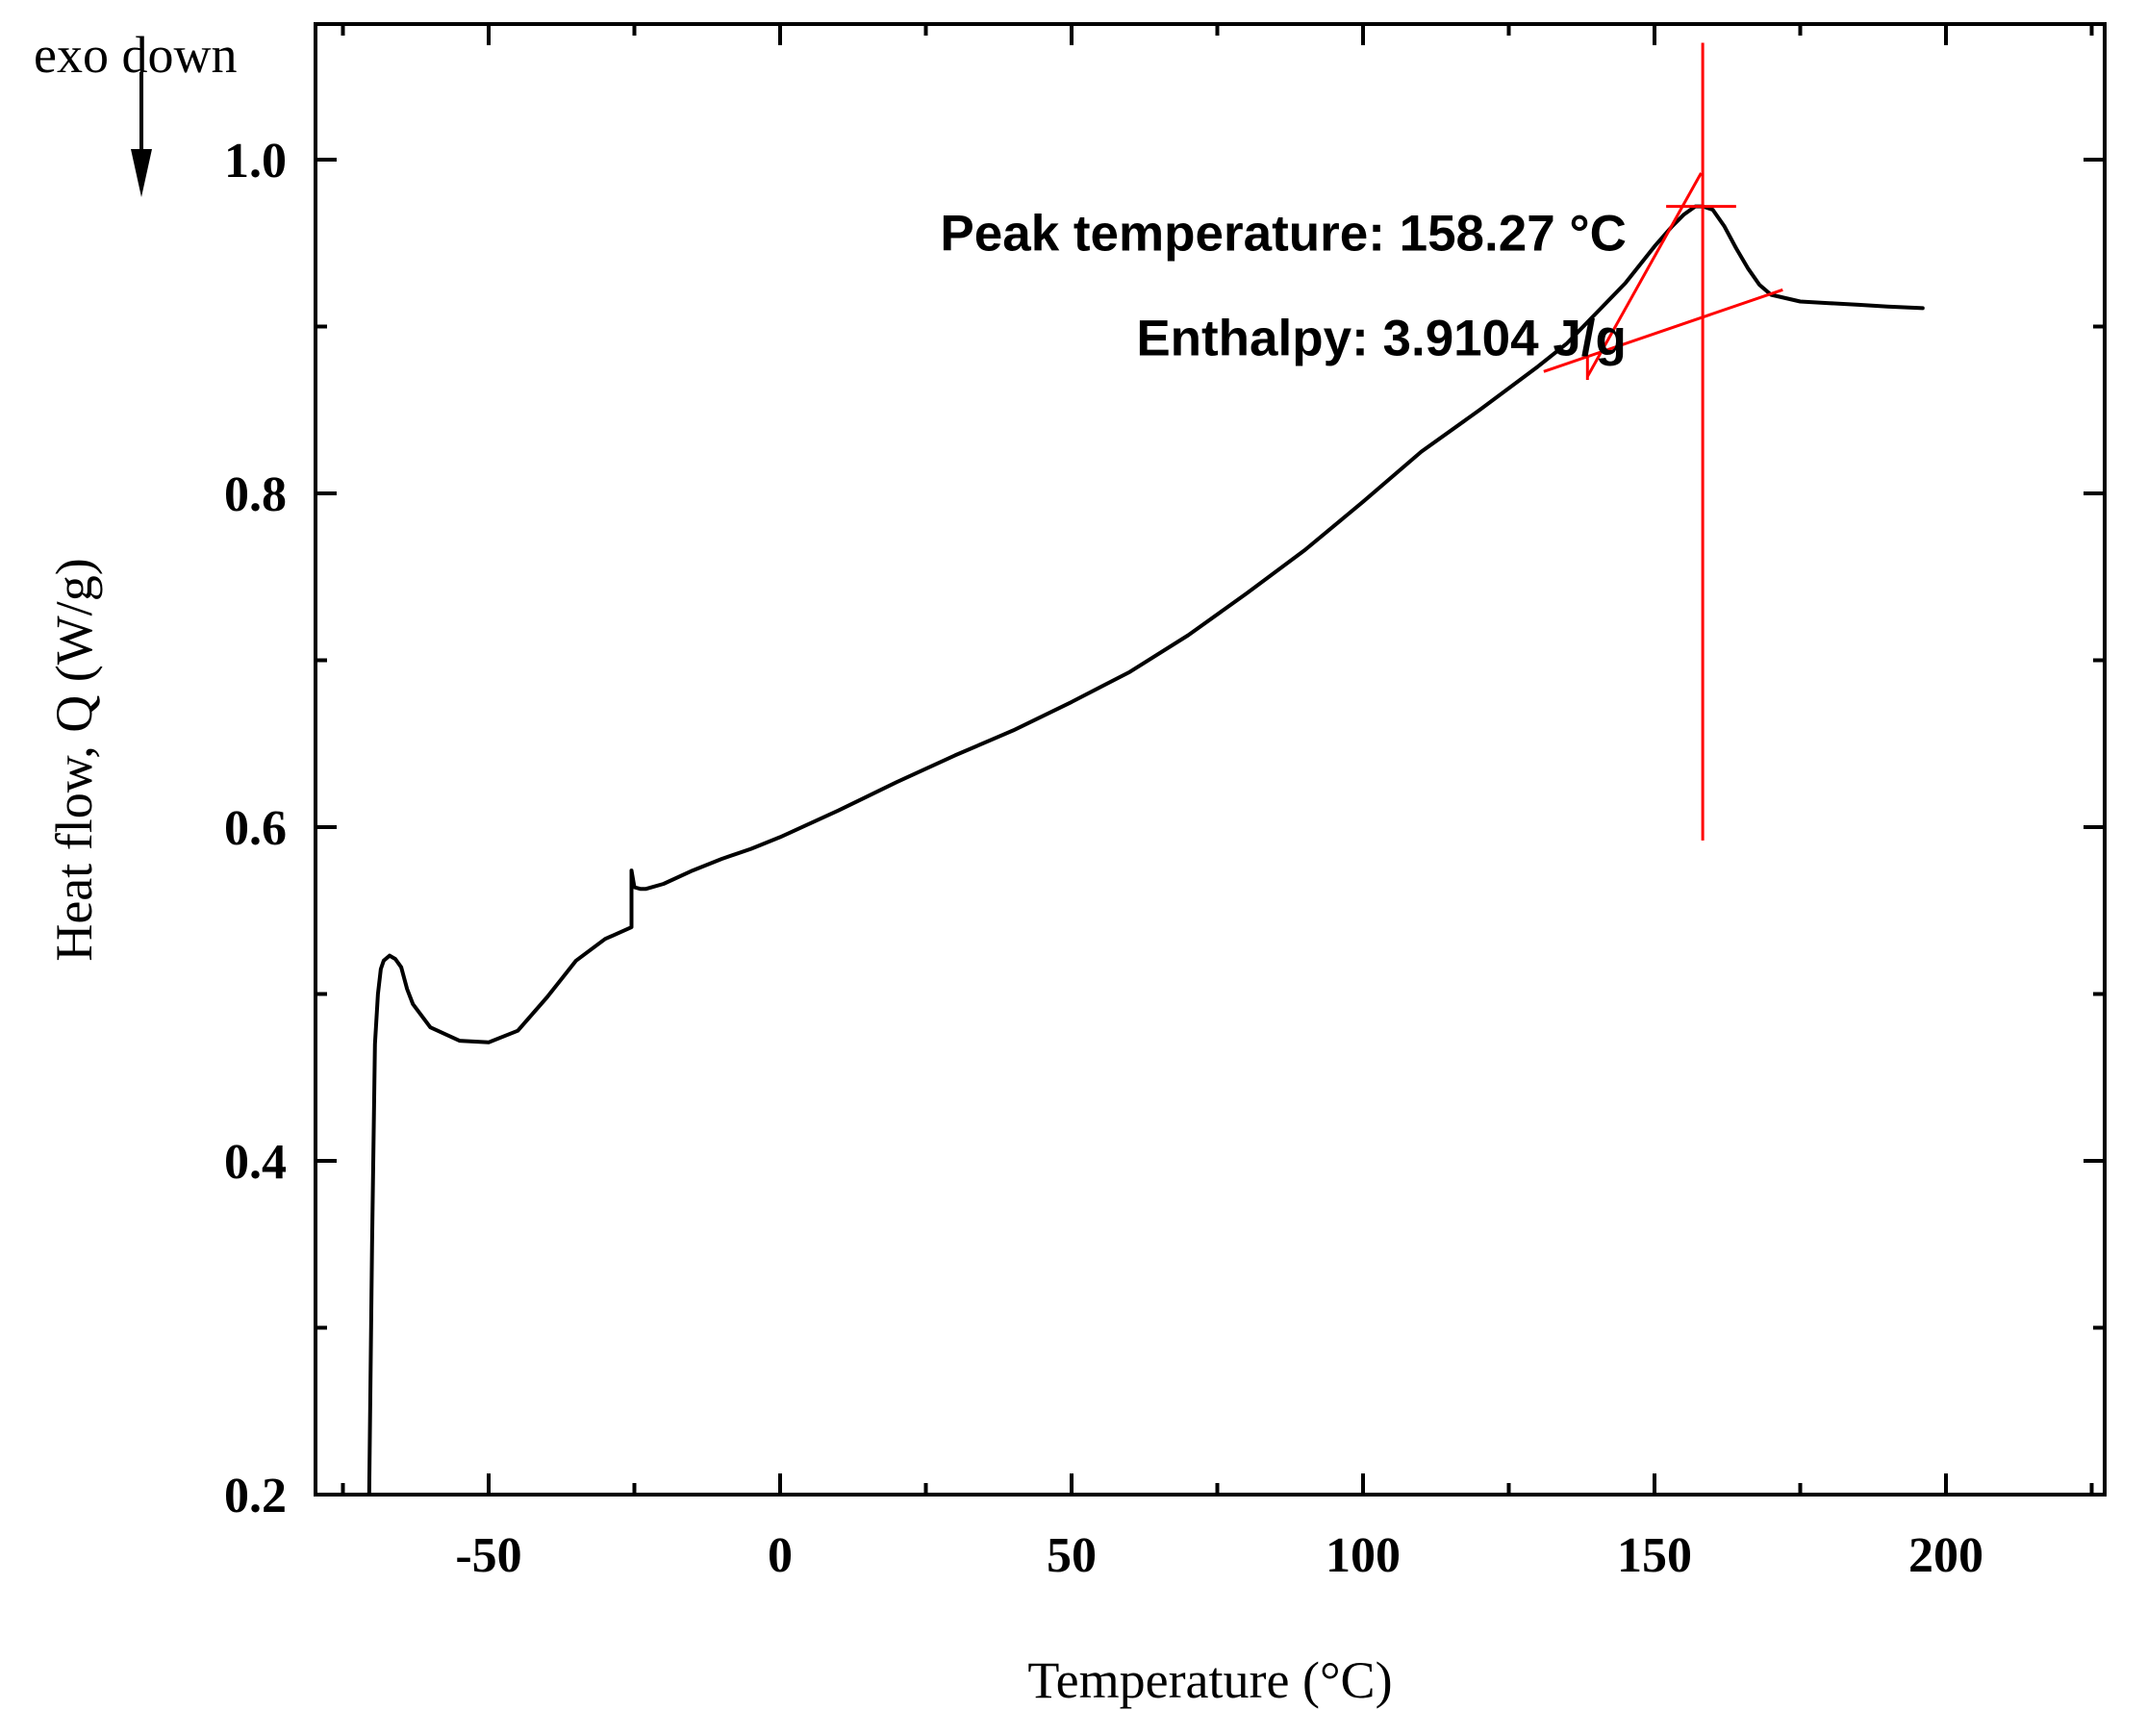 The width and height of the screenshot is (2147, 1736). I want to click on x-tick-label: 0, so click(780, 1555).